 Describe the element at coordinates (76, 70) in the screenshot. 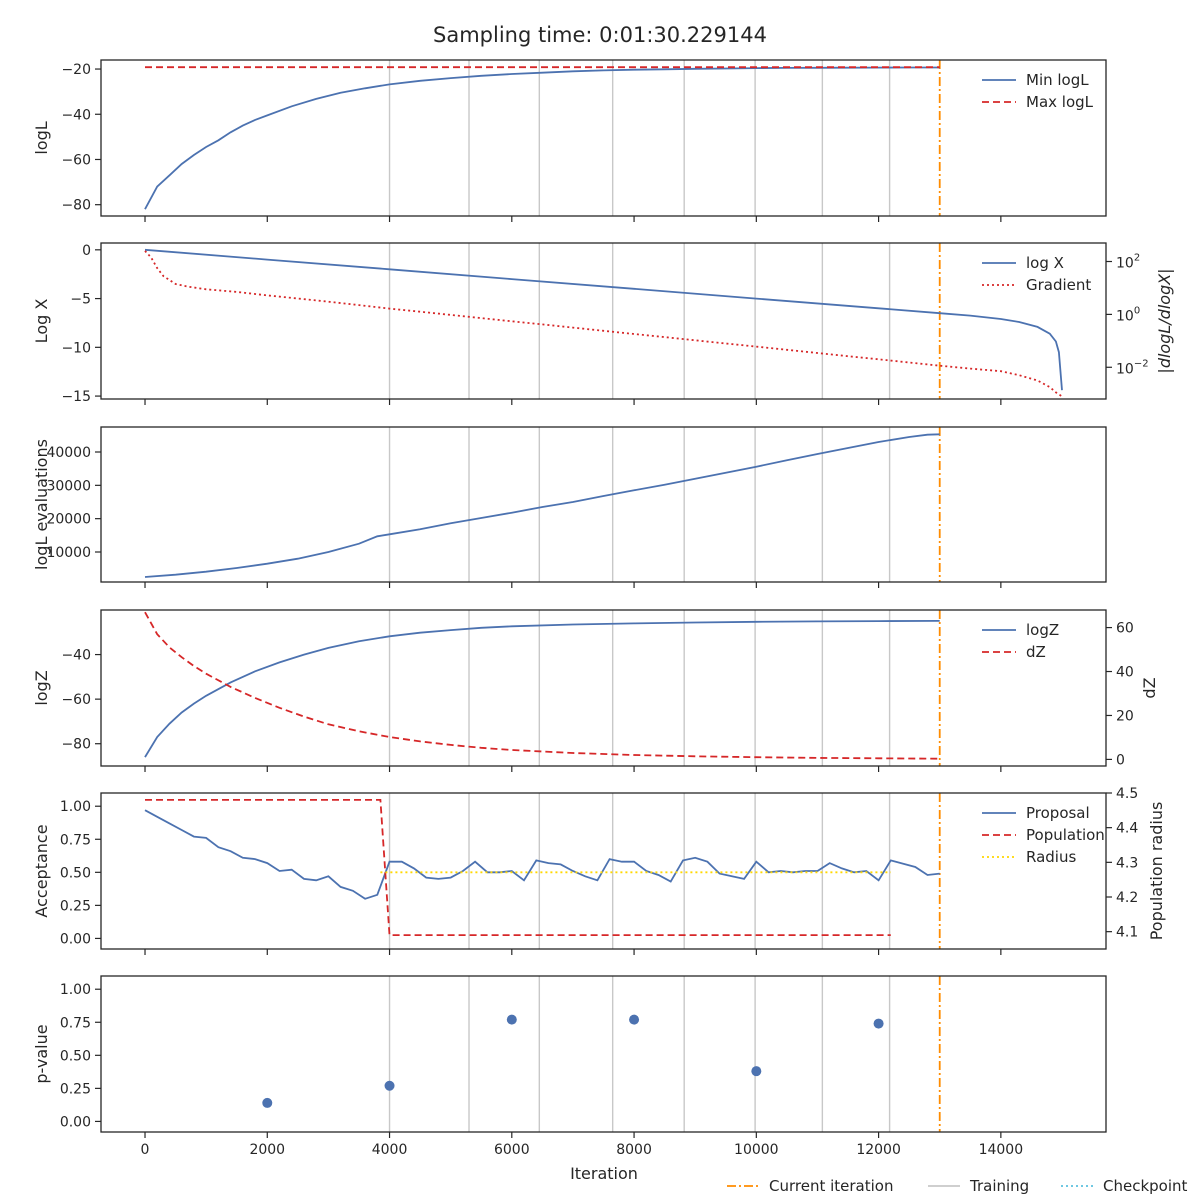

I see `y-tick-label: −20` at that location.